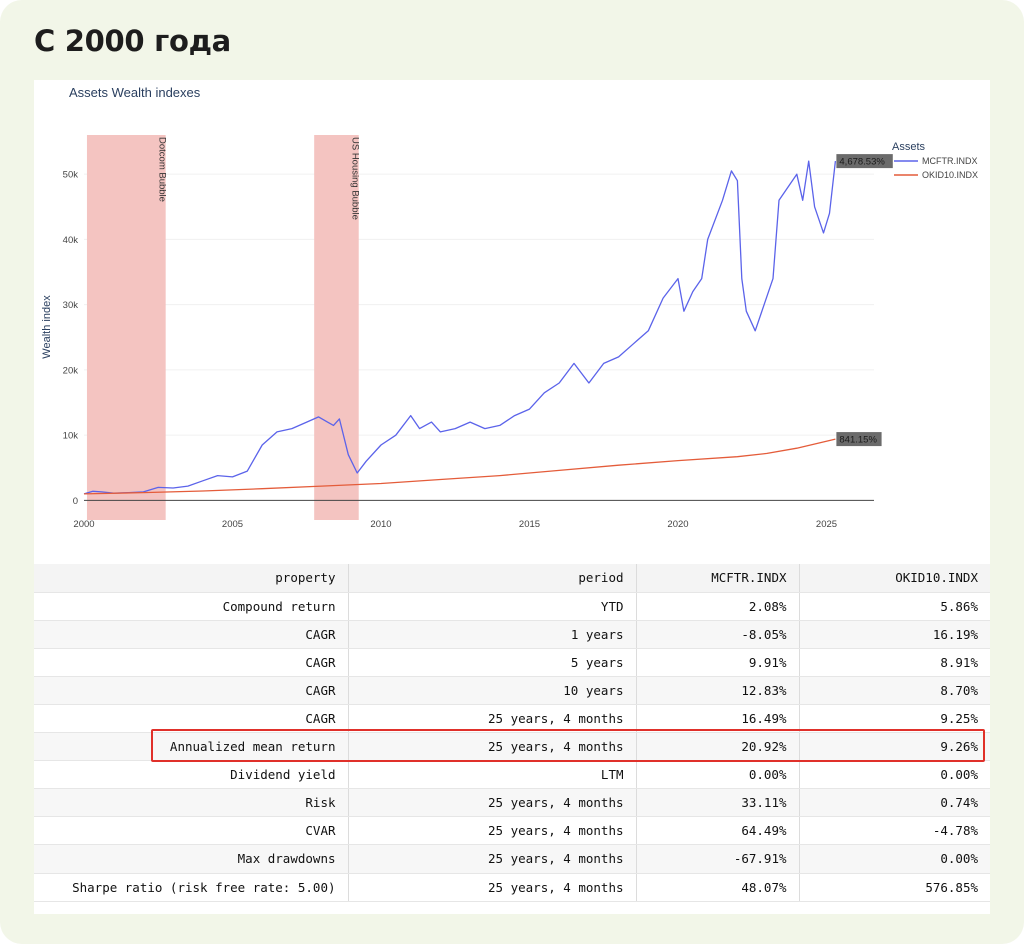  What do you see at coordinates (894, 719) in the screenshot?
I see `cell-okid10: 9.25%` at bounding box center [894, 719].